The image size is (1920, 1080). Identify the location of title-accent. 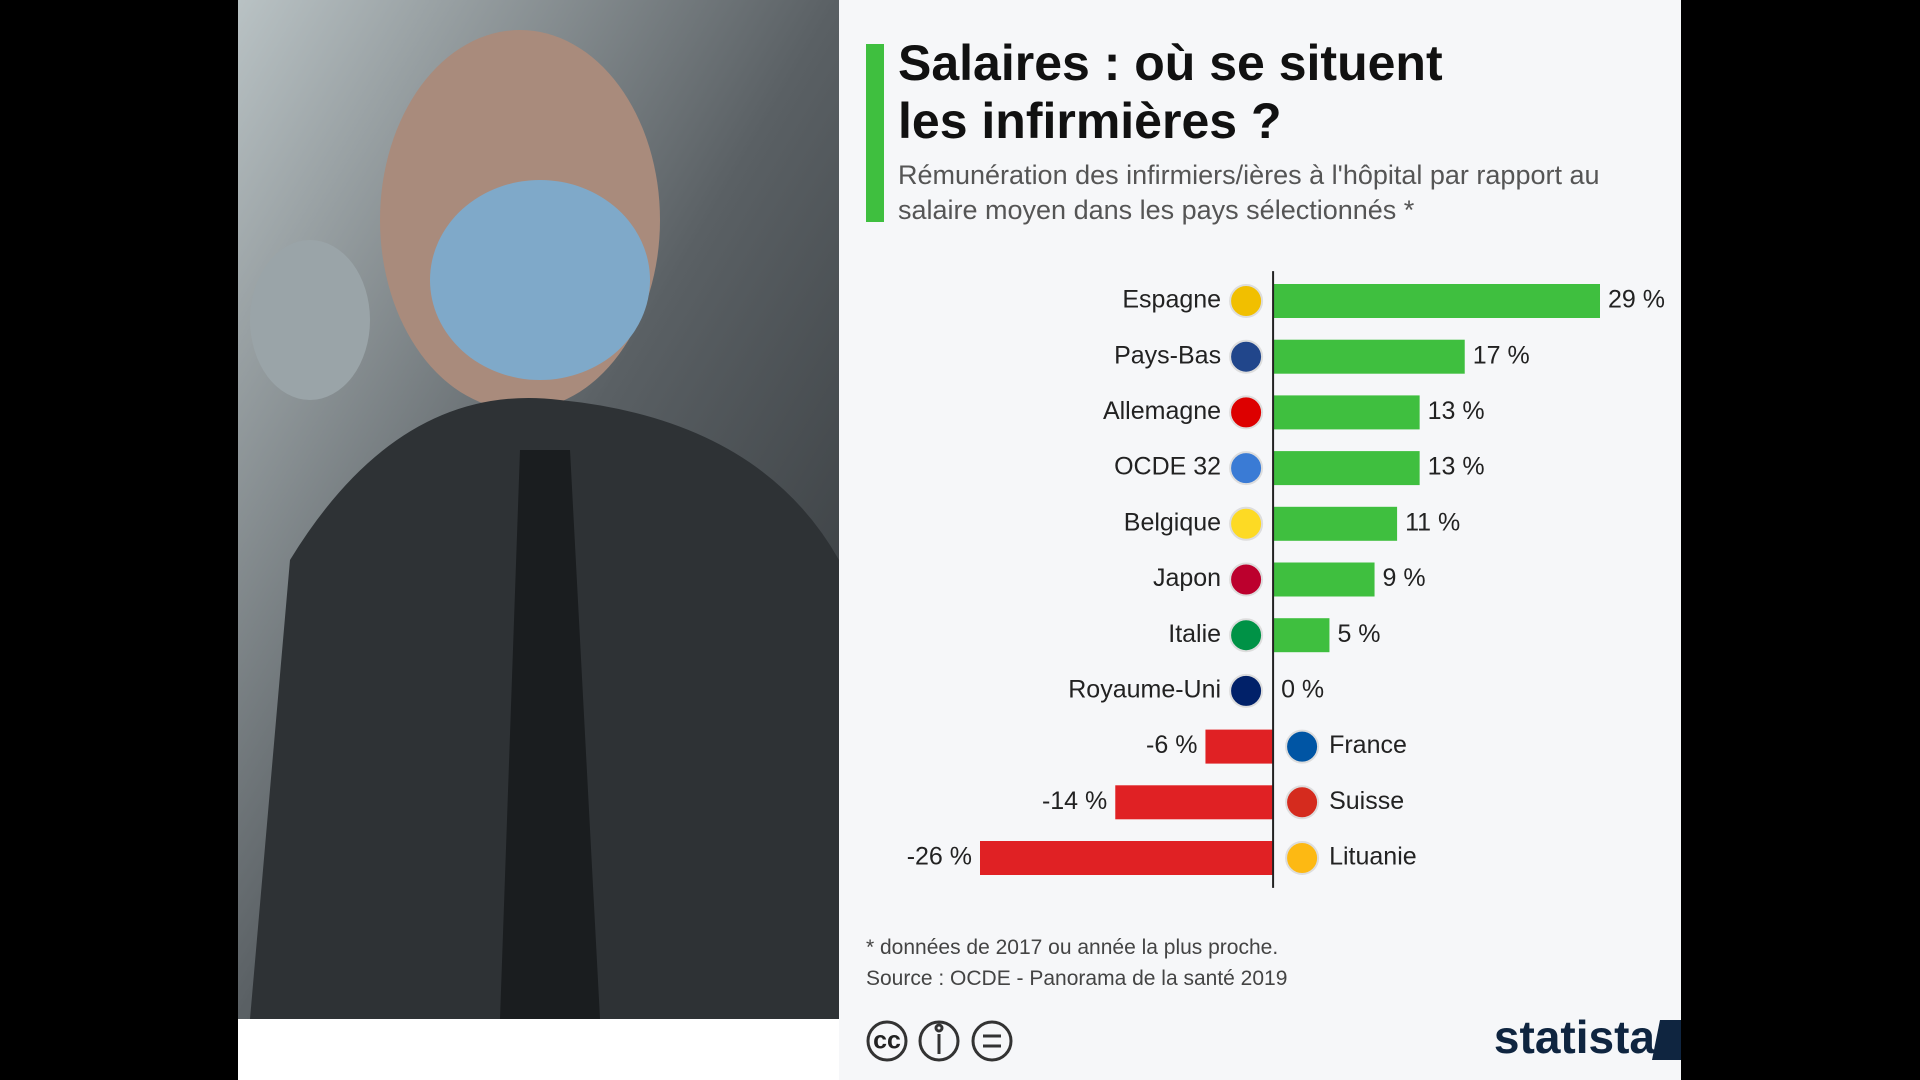
(875, 133).